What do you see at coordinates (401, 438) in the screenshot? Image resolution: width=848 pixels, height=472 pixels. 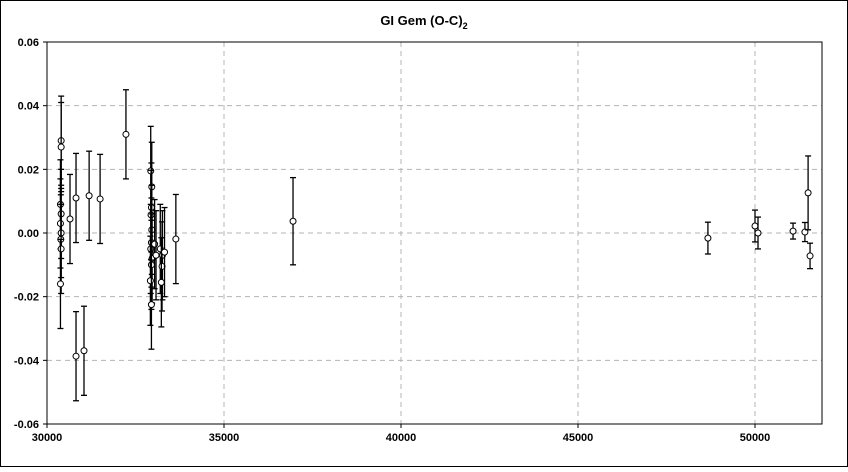 I see `x-tick-label: 40000` at bounding box center [401, 438].